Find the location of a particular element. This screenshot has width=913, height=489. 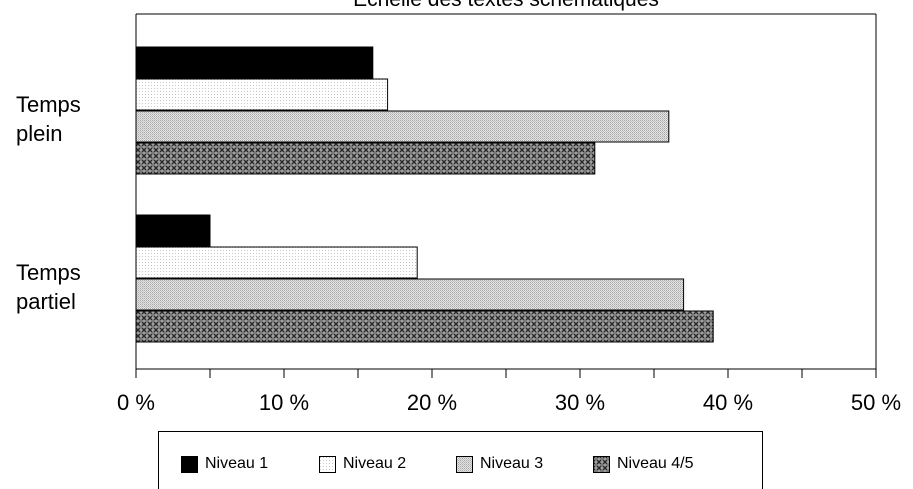

legend-item-niveau-1: Niveau 1 is located at coordinates (224, 464).